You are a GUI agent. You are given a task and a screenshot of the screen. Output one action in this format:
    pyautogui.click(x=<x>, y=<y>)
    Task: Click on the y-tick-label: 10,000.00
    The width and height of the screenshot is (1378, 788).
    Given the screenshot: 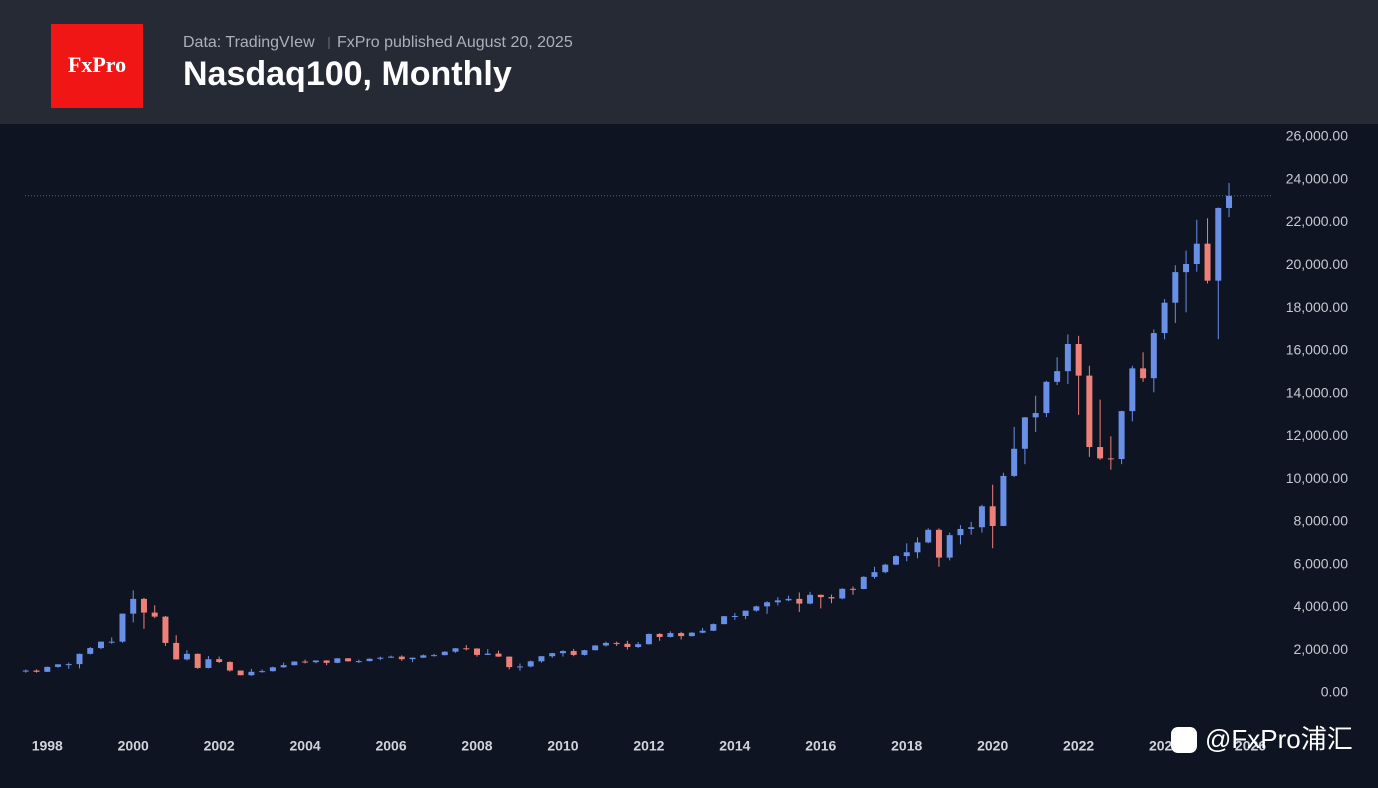 What is the action you would take?
    pyautogui.click(x=1317, y=478)
    